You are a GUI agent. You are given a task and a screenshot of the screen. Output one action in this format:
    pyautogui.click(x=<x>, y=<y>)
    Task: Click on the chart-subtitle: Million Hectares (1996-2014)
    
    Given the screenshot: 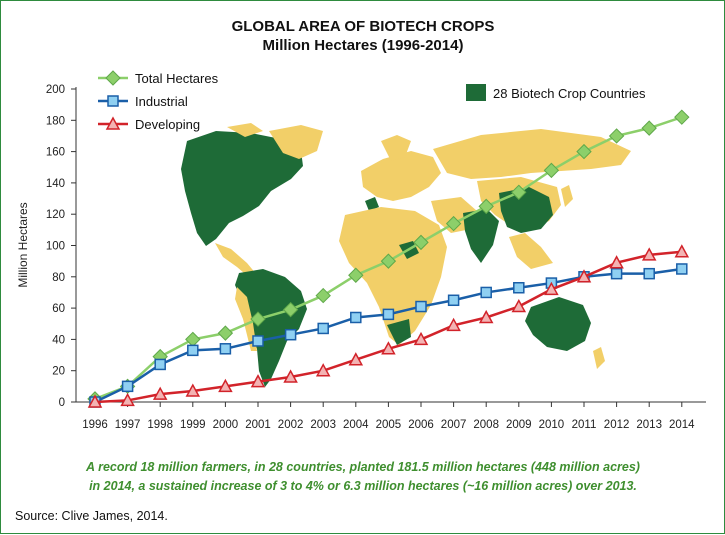 What is the action you would take?
    pyautogui.click(x=363, y=45)
    